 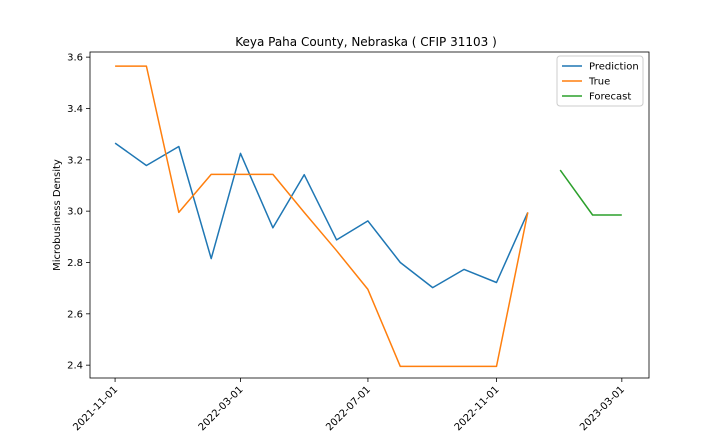 What do you see at coordinates (614, 67) in the screenshot?
I see `legend-label-prediction: Prediction` at bounding box center [614, 67].